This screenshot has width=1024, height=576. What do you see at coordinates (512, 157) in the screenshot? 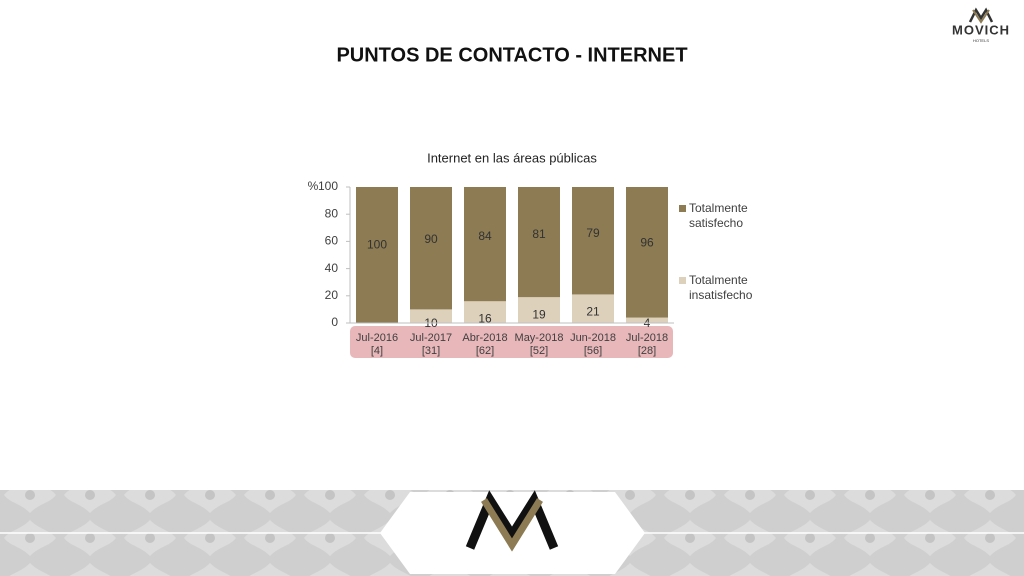
I see `chart-title: Internet en las áreas públicas` at bounding box center [512, 157].